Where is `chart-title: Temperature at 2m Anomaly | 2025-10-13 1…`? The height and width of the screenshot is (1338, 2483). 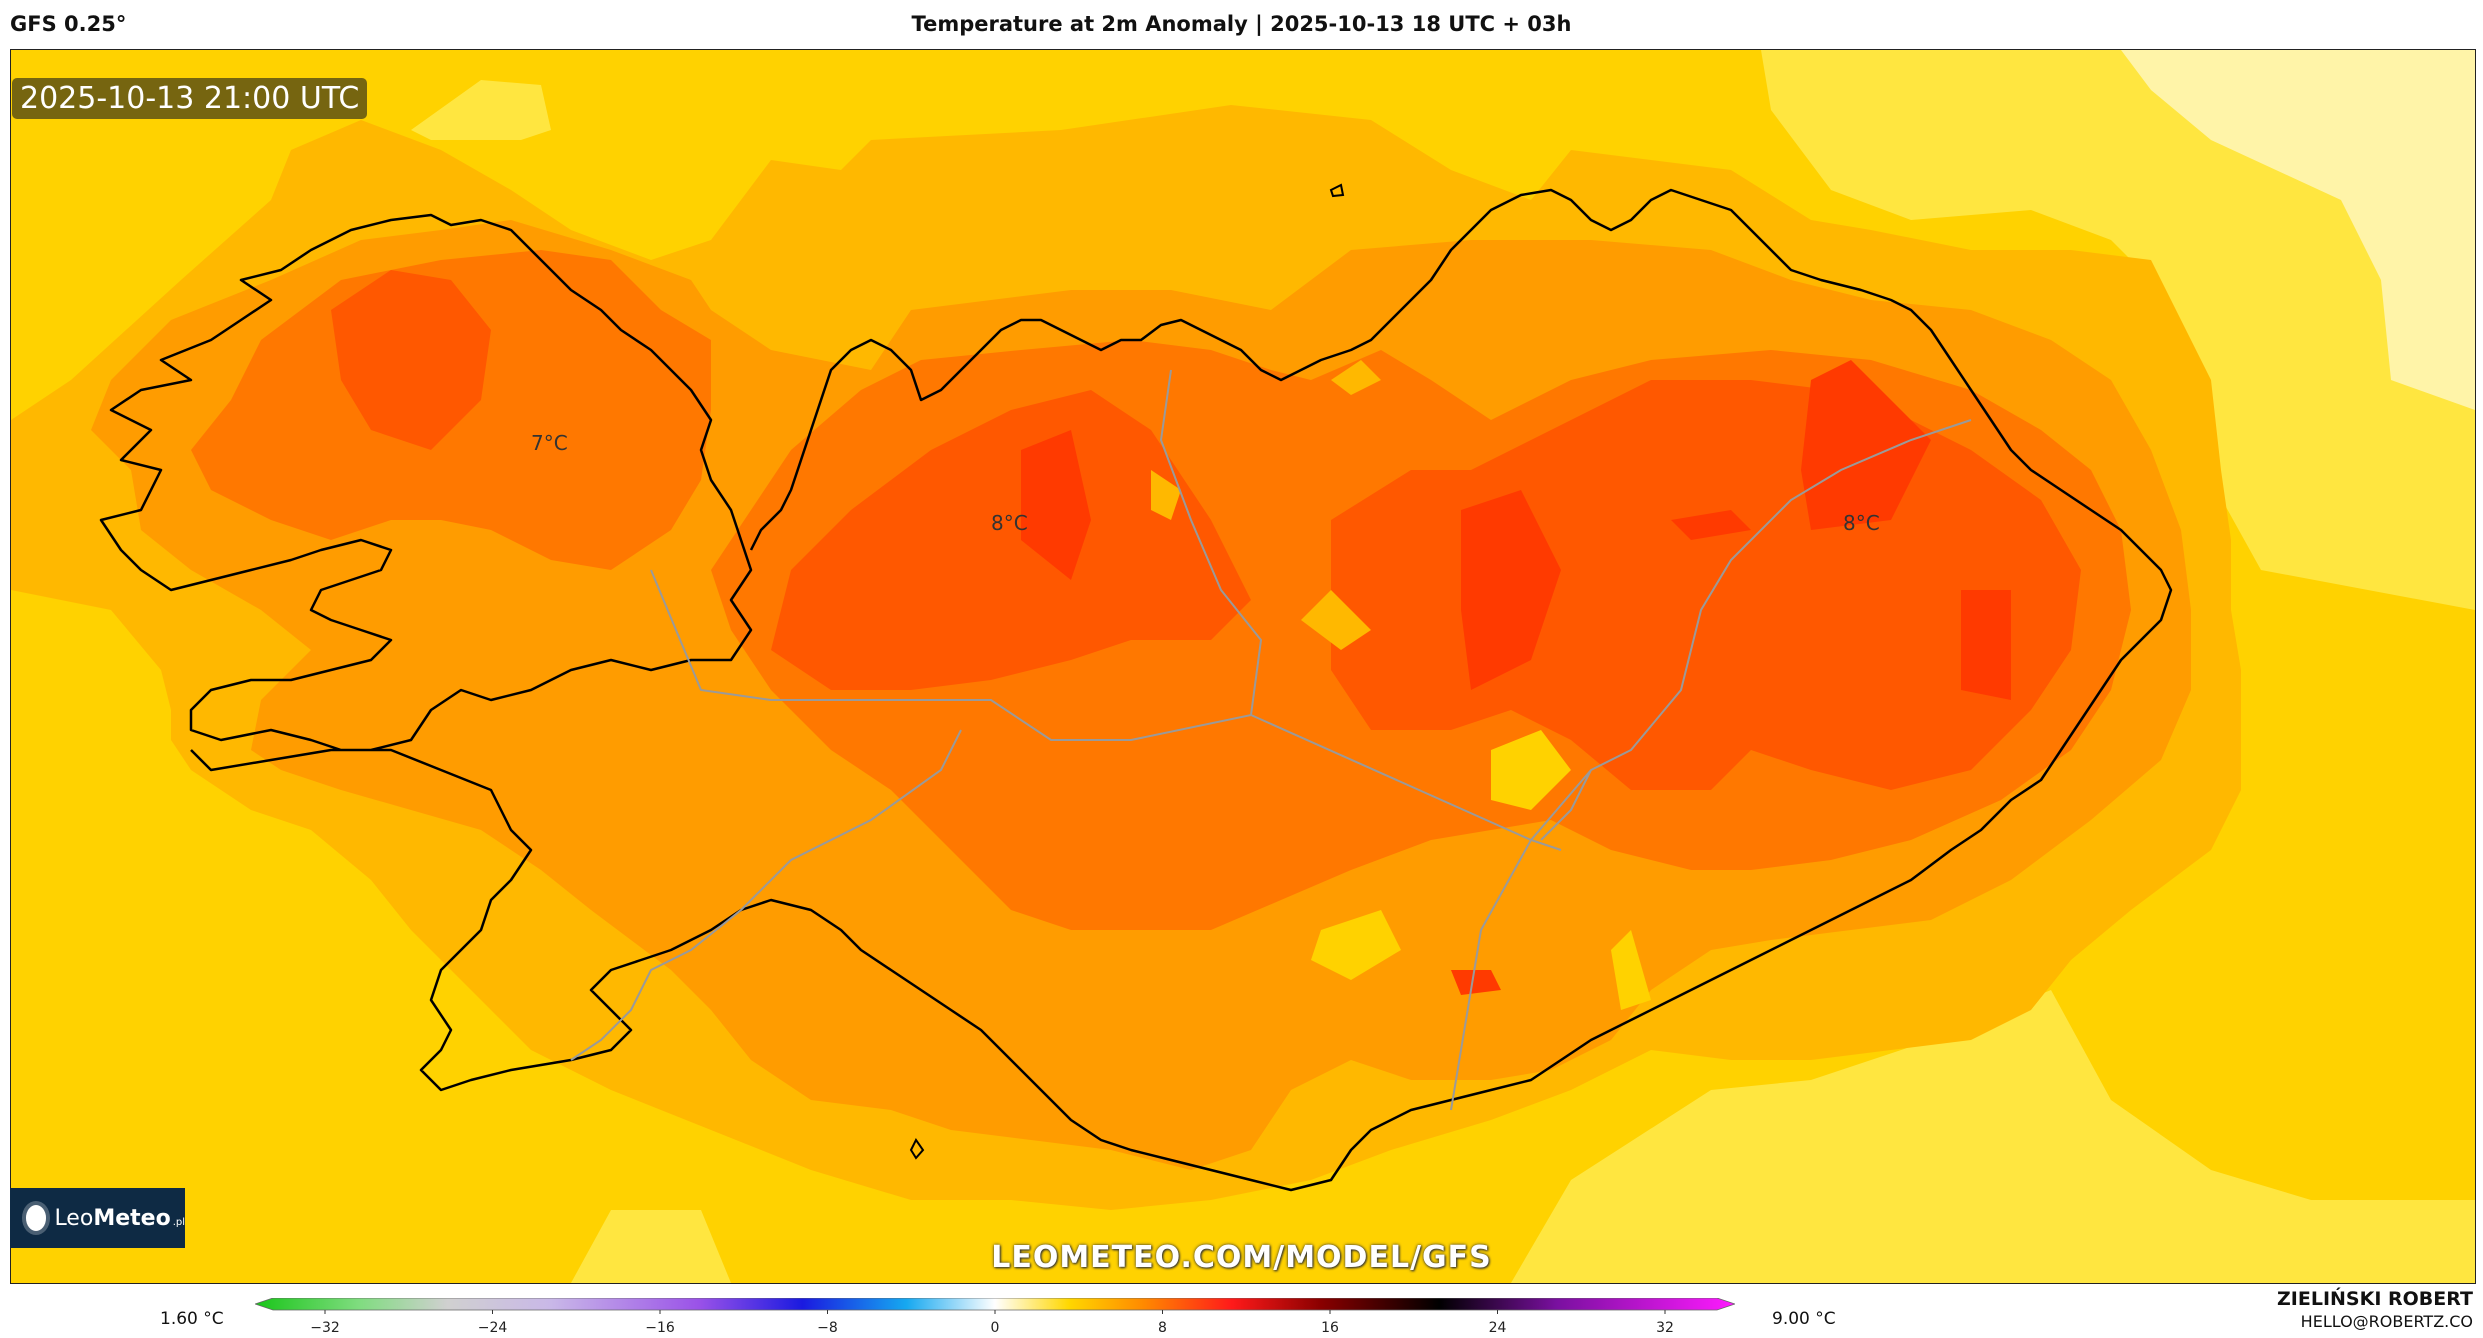 chart-title: Temperature at 2m Anomaly | 2025-10-13 1… is located at coordinates (1241, 24).